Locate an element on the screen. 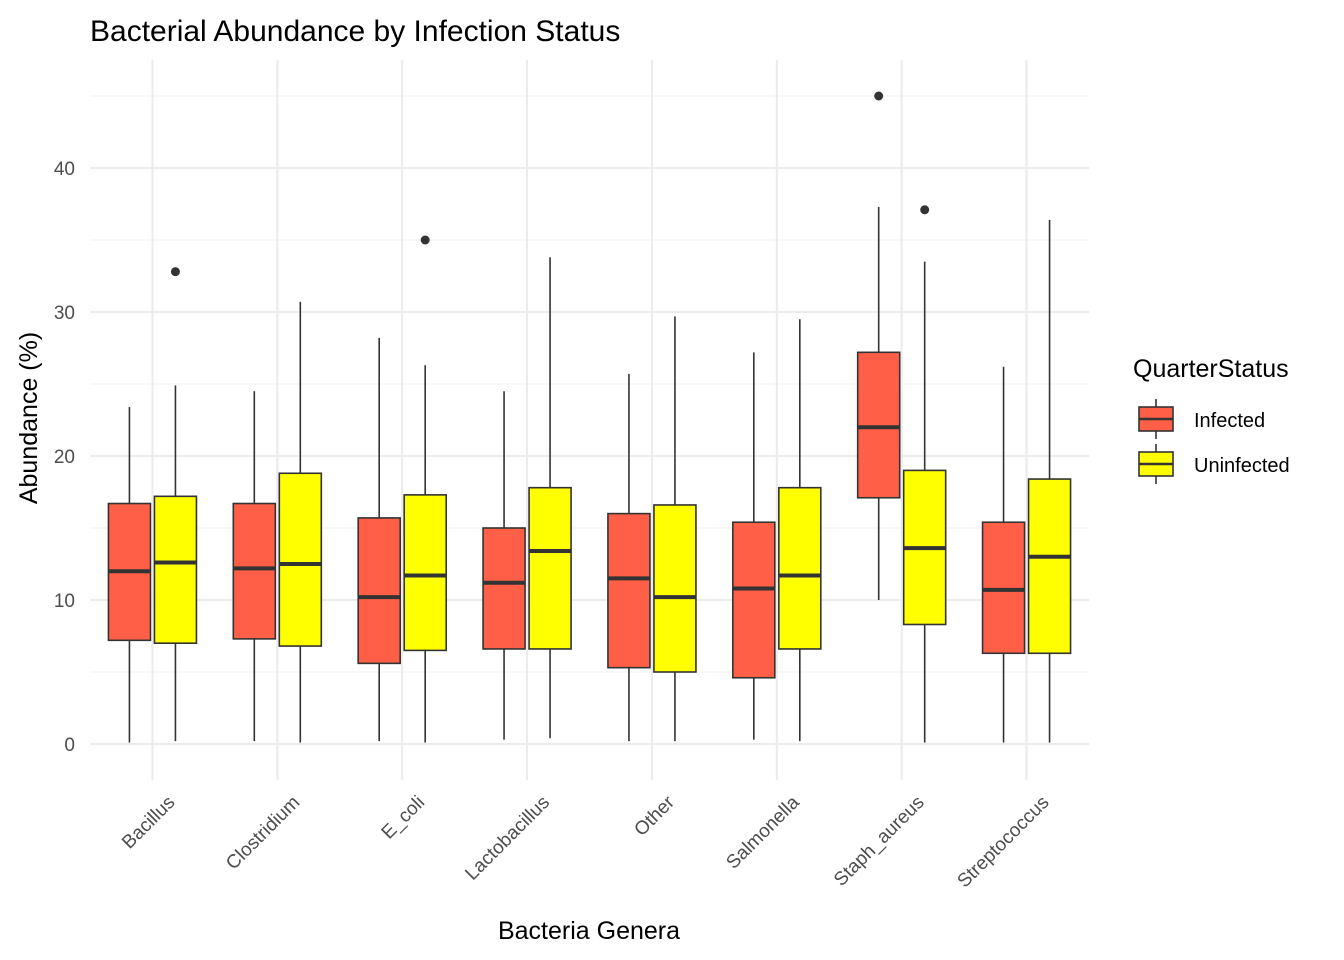 The height and width of the screenshot is (960, 1344). legend-title: QuarterStatus is located at coordinates (1211, 369).